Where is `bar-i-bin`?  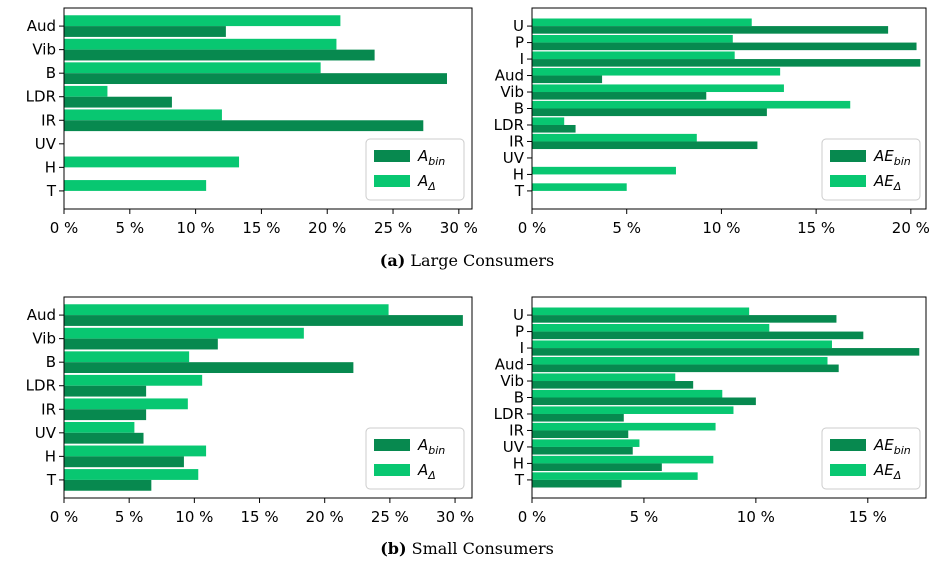
bar-i-bin is located at coordinates (726, 63).